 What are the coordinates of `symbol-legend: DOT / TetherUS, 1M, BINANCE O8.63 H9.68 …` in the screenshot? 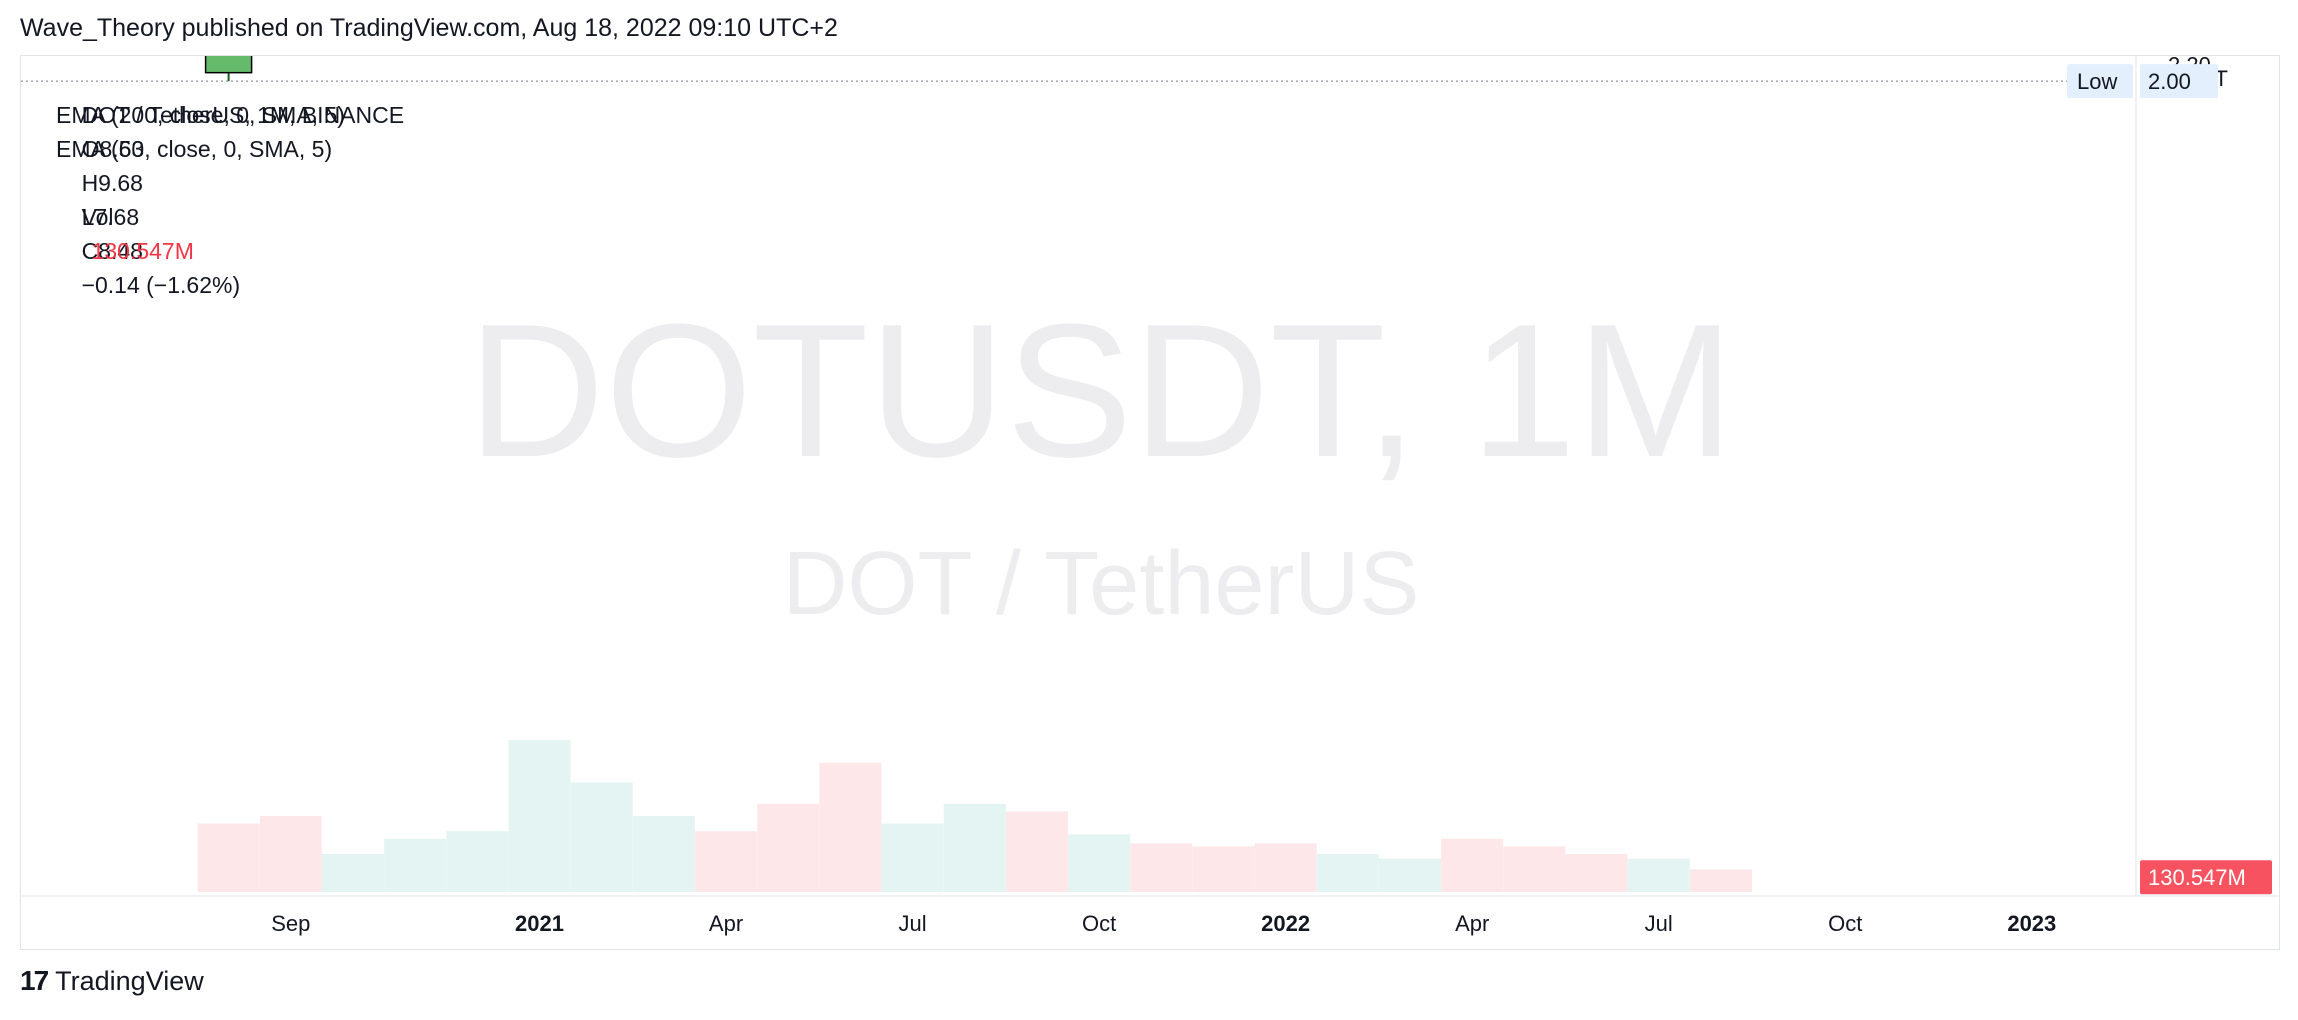 It's located at (236, 200).